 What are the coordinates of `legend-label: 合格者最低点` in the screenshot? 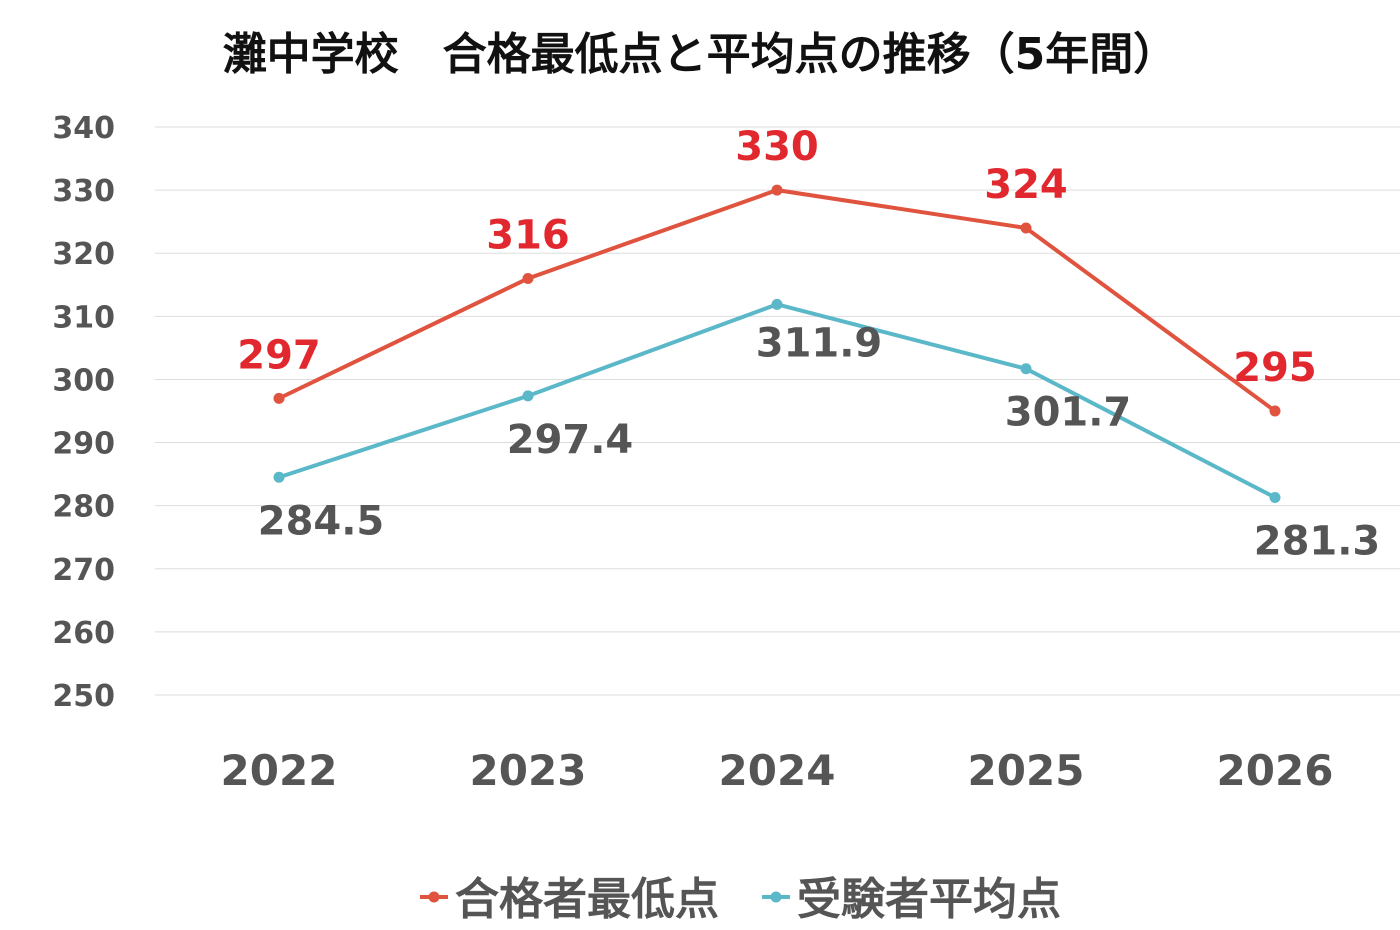 It's located at (587, 899).